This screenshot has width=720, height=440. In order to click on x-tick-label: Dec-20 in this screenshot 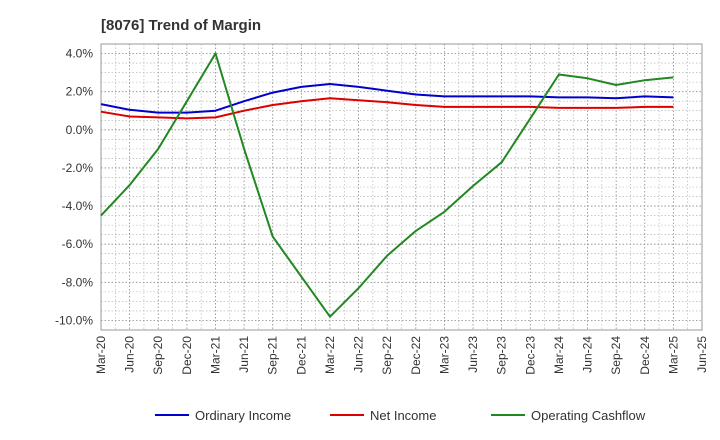, I will do `click(187, 355)`.